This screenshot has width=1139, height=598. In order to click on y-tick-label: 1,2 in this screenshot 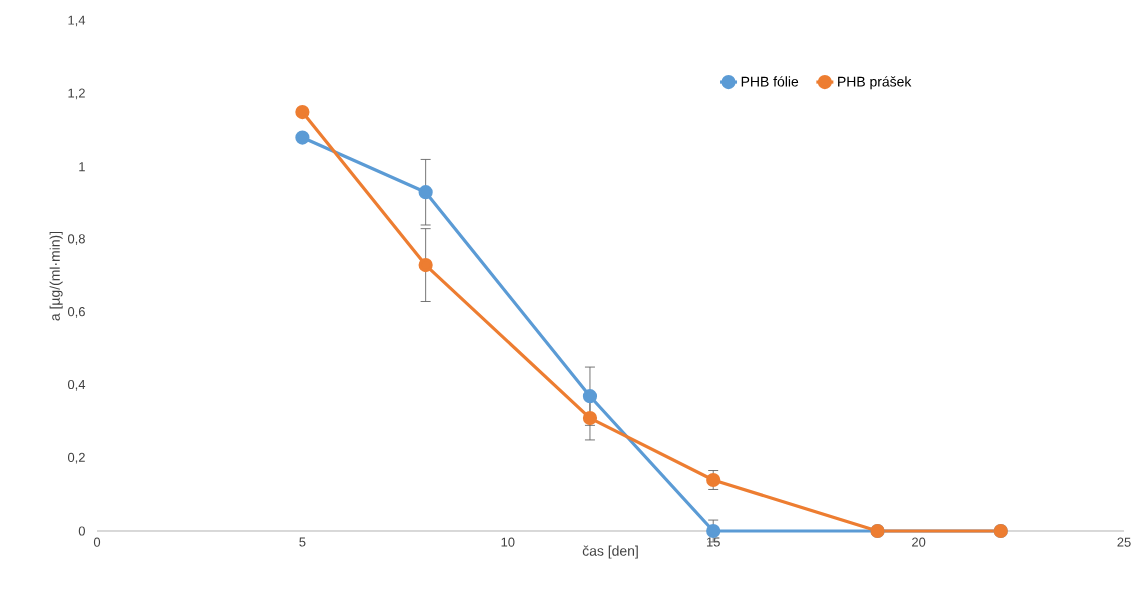, I will do `click(76, 94)`.